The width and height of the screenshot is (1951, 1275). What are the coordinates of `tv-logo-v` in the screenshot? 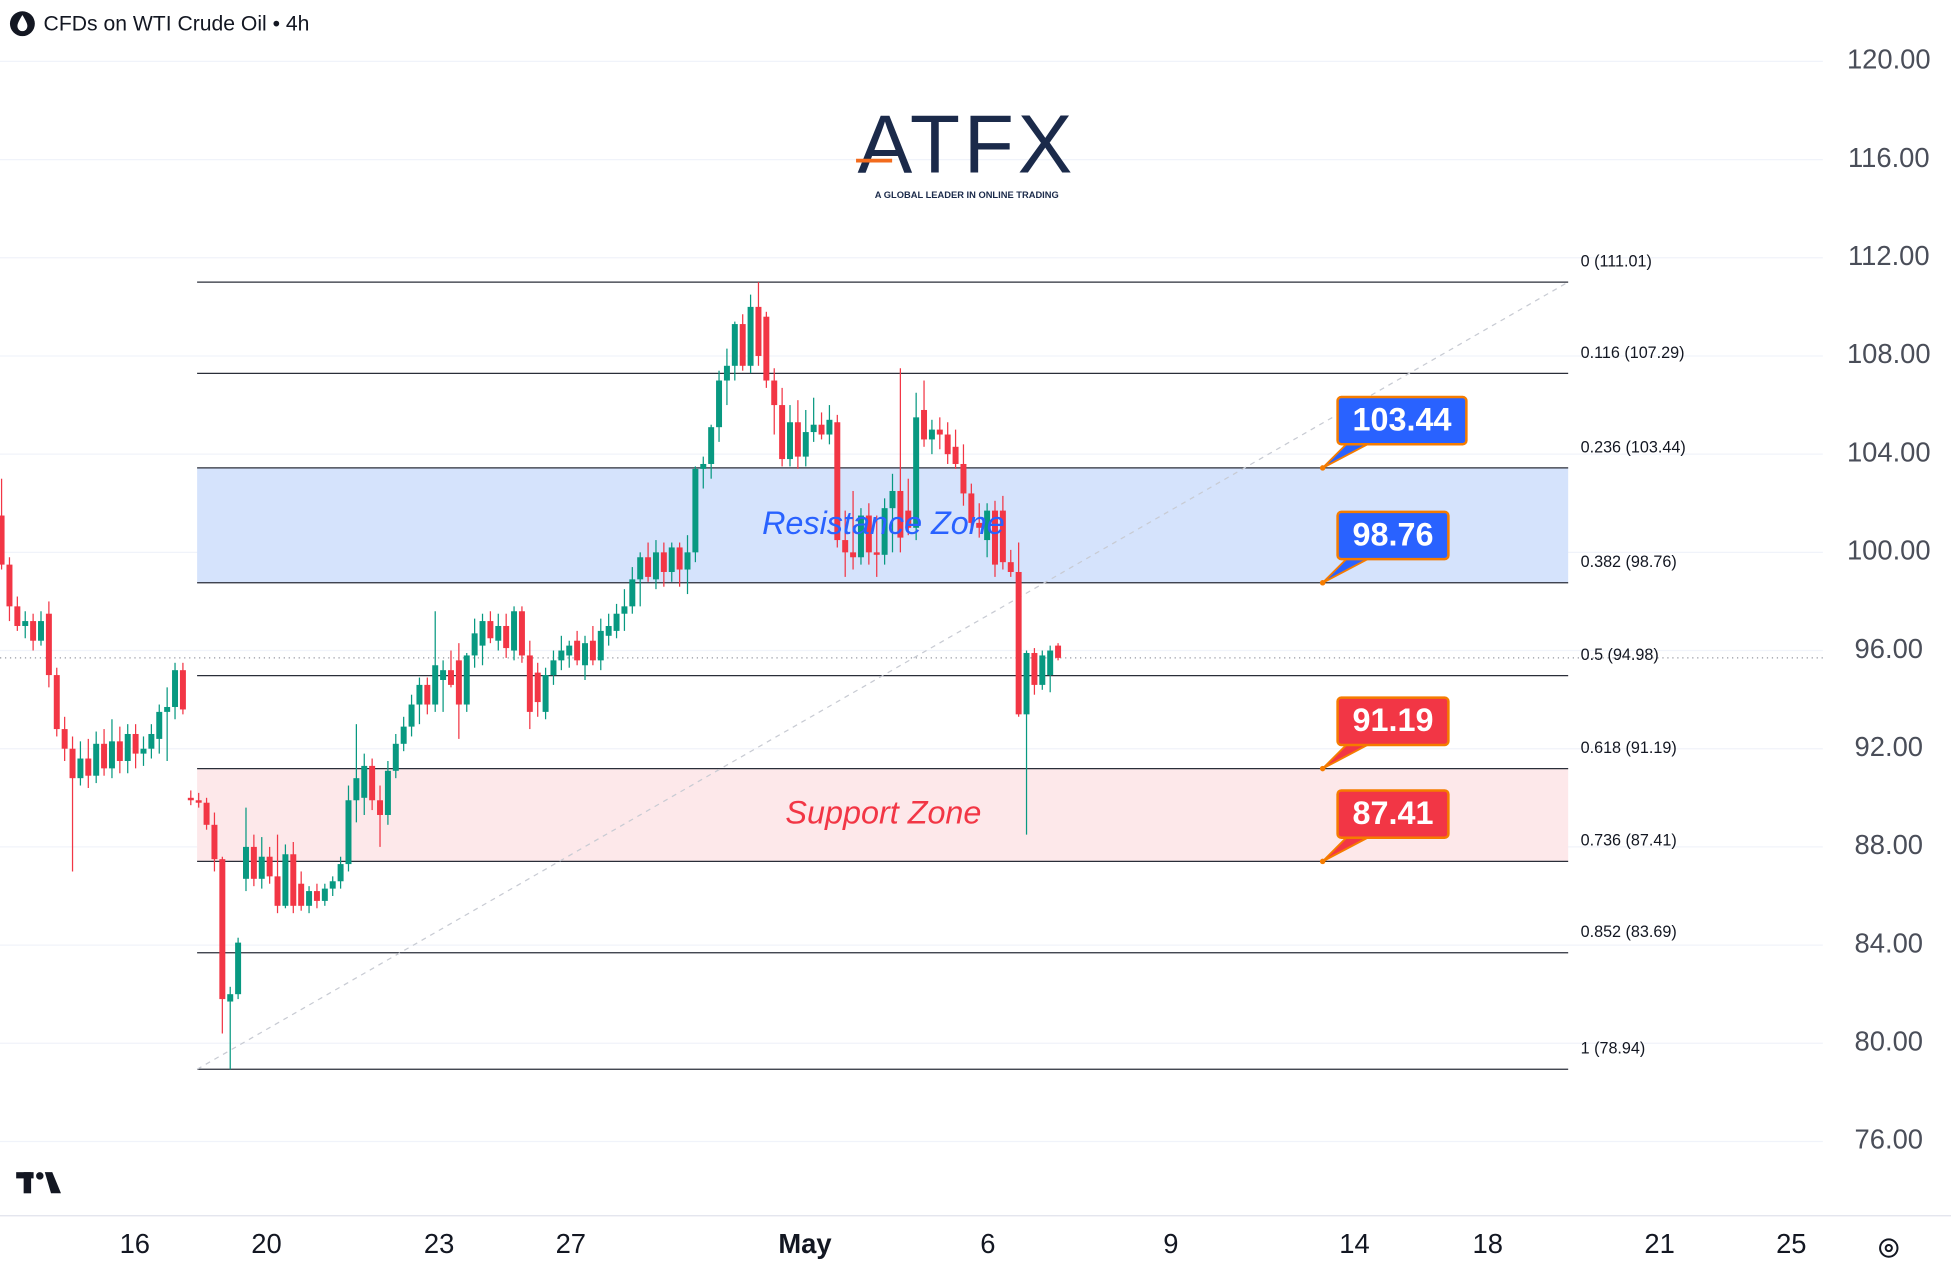 It's located at (52, 1183).